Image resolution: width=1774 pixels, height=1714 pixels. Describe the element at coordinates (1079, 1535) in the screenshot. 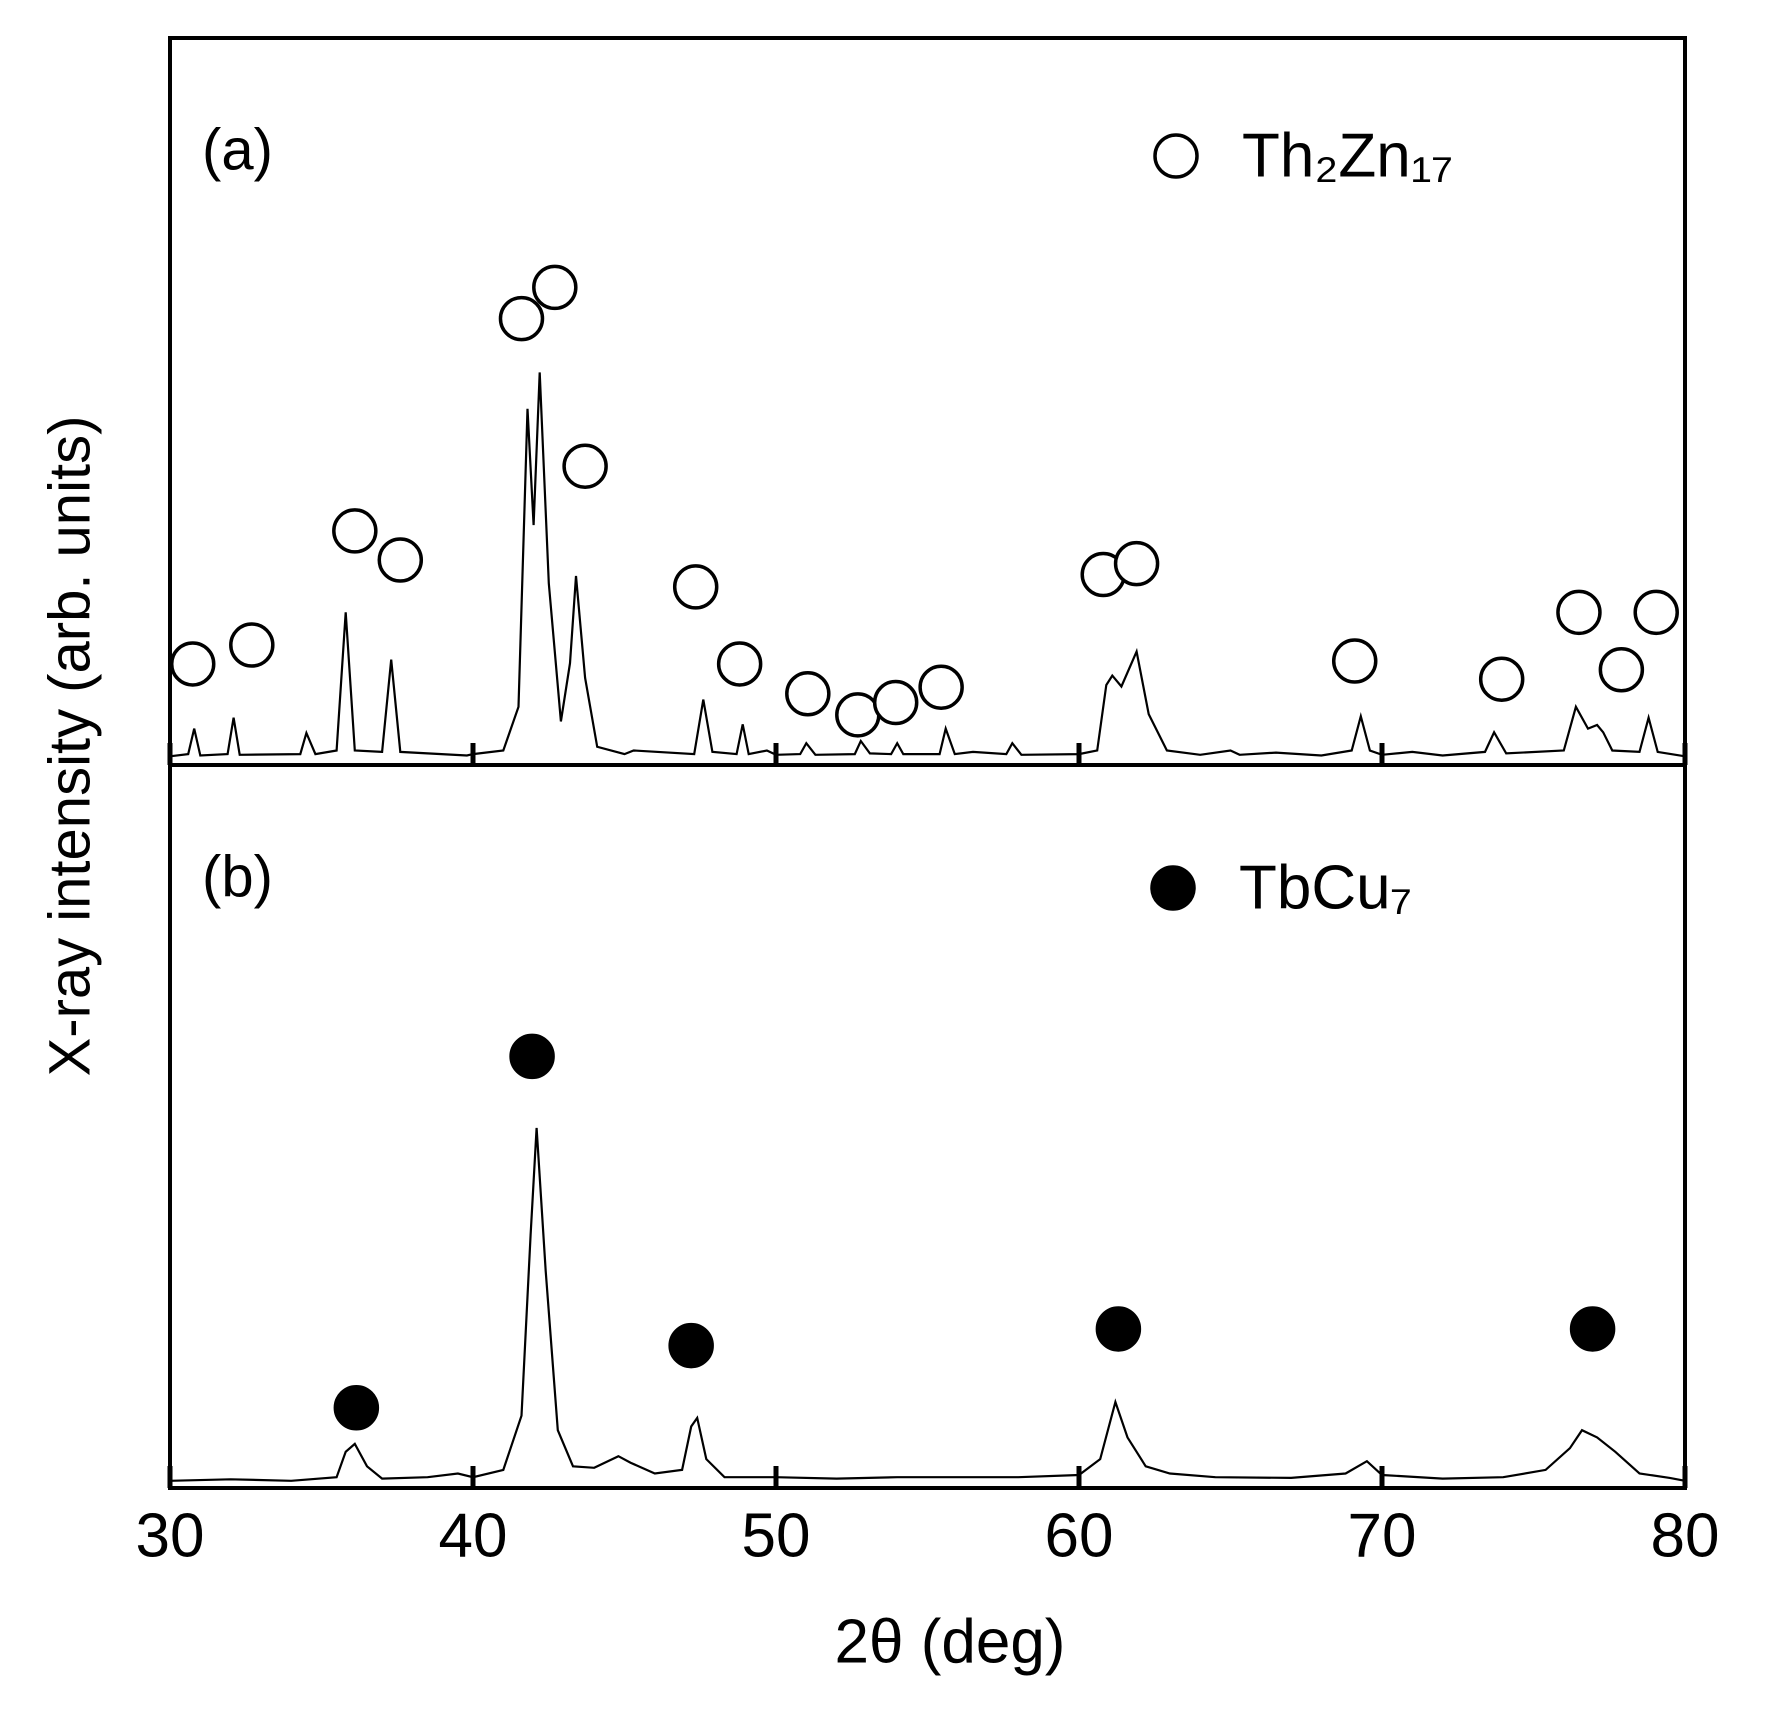

I see `x-tick-label: 60` at that location.